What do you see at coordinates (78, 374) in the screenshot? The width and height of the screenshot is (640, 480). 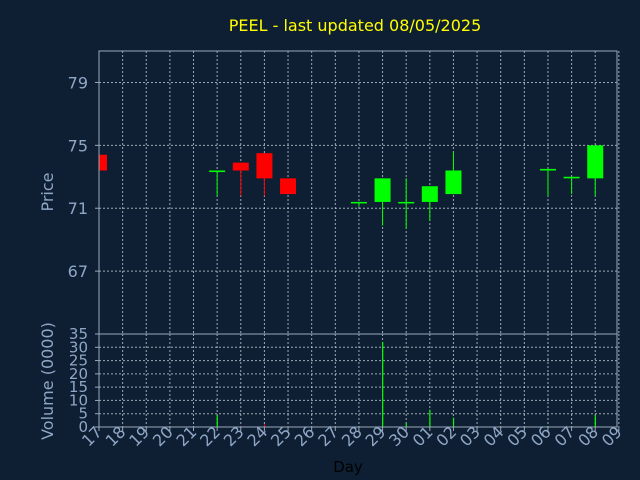 I see `volume-tick-label: 20` at bounding box center [78, 374].